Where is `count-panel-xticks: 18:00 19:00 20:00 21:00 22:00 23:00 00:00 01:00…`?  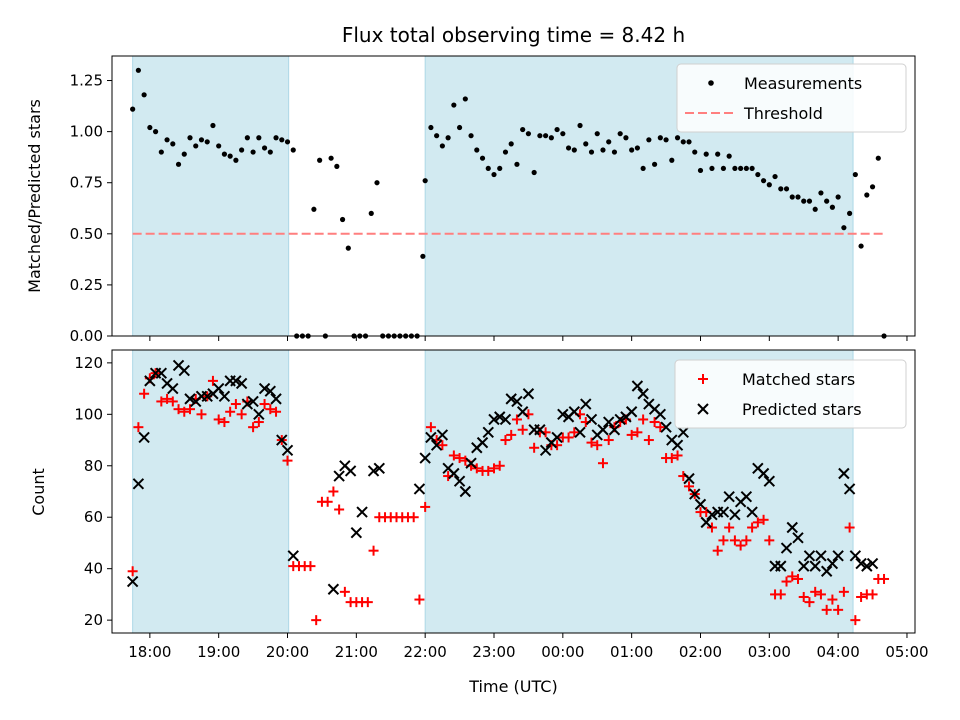
count-panel-xticks: 18:00 19:00 20:00 21:00 22:00 23:00 00:00 01:00… is located at coordinates (528, 647).